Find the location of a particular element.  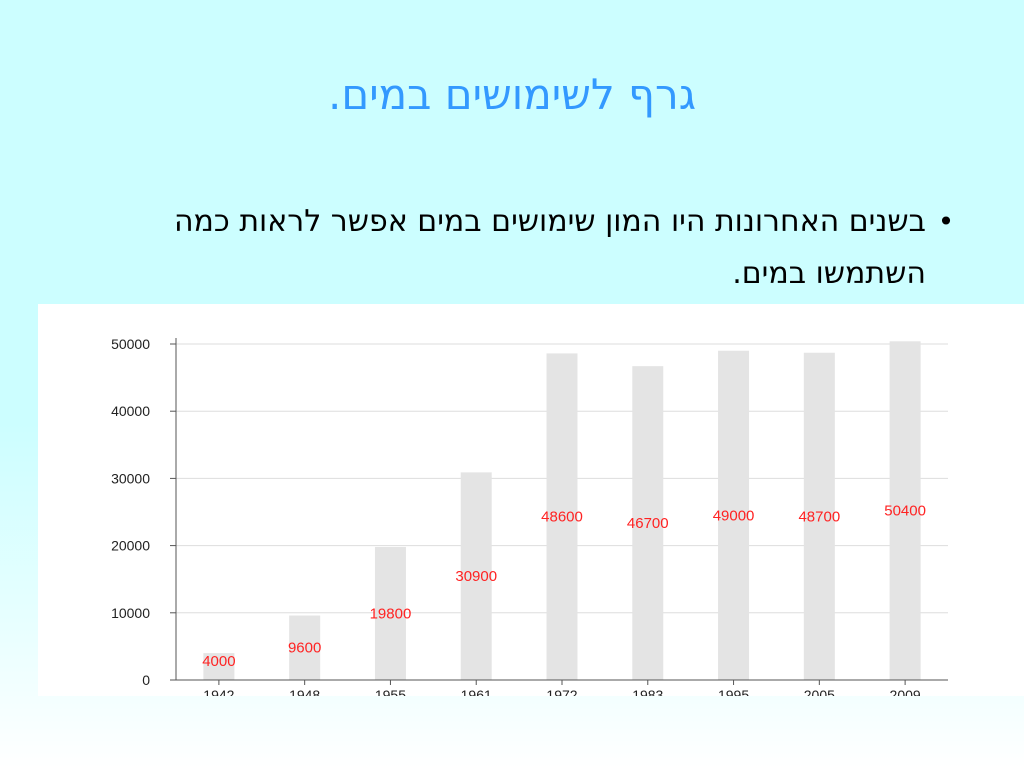

bar-value-label: 48600 is located at coordinates (562, 517).